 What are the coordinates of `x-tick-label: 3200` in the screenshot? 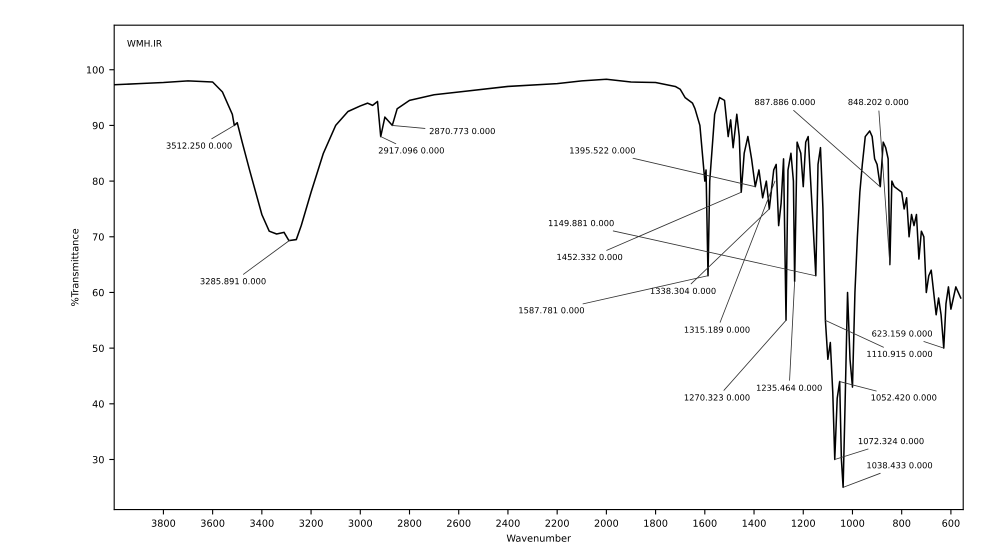 It's located at (311, 523).